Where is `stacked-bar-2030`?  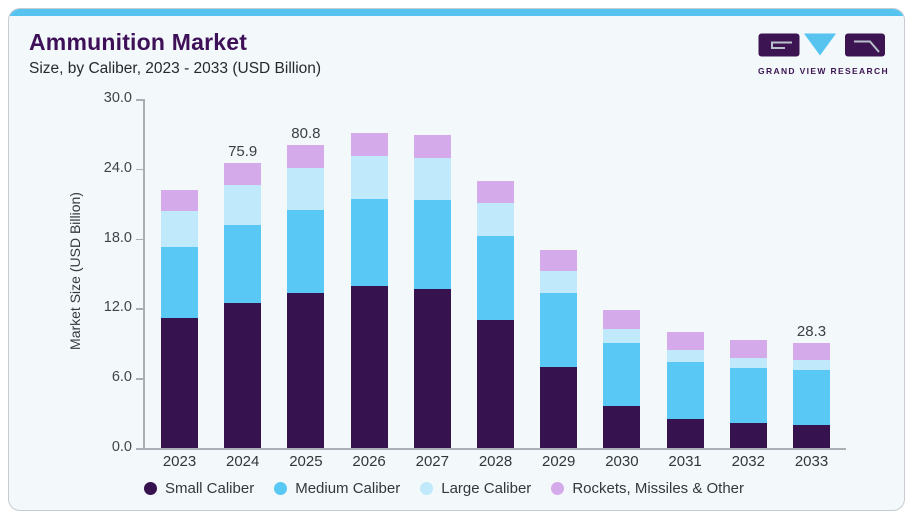 stacked-bar-2030 is located at coordinates (622, 378).